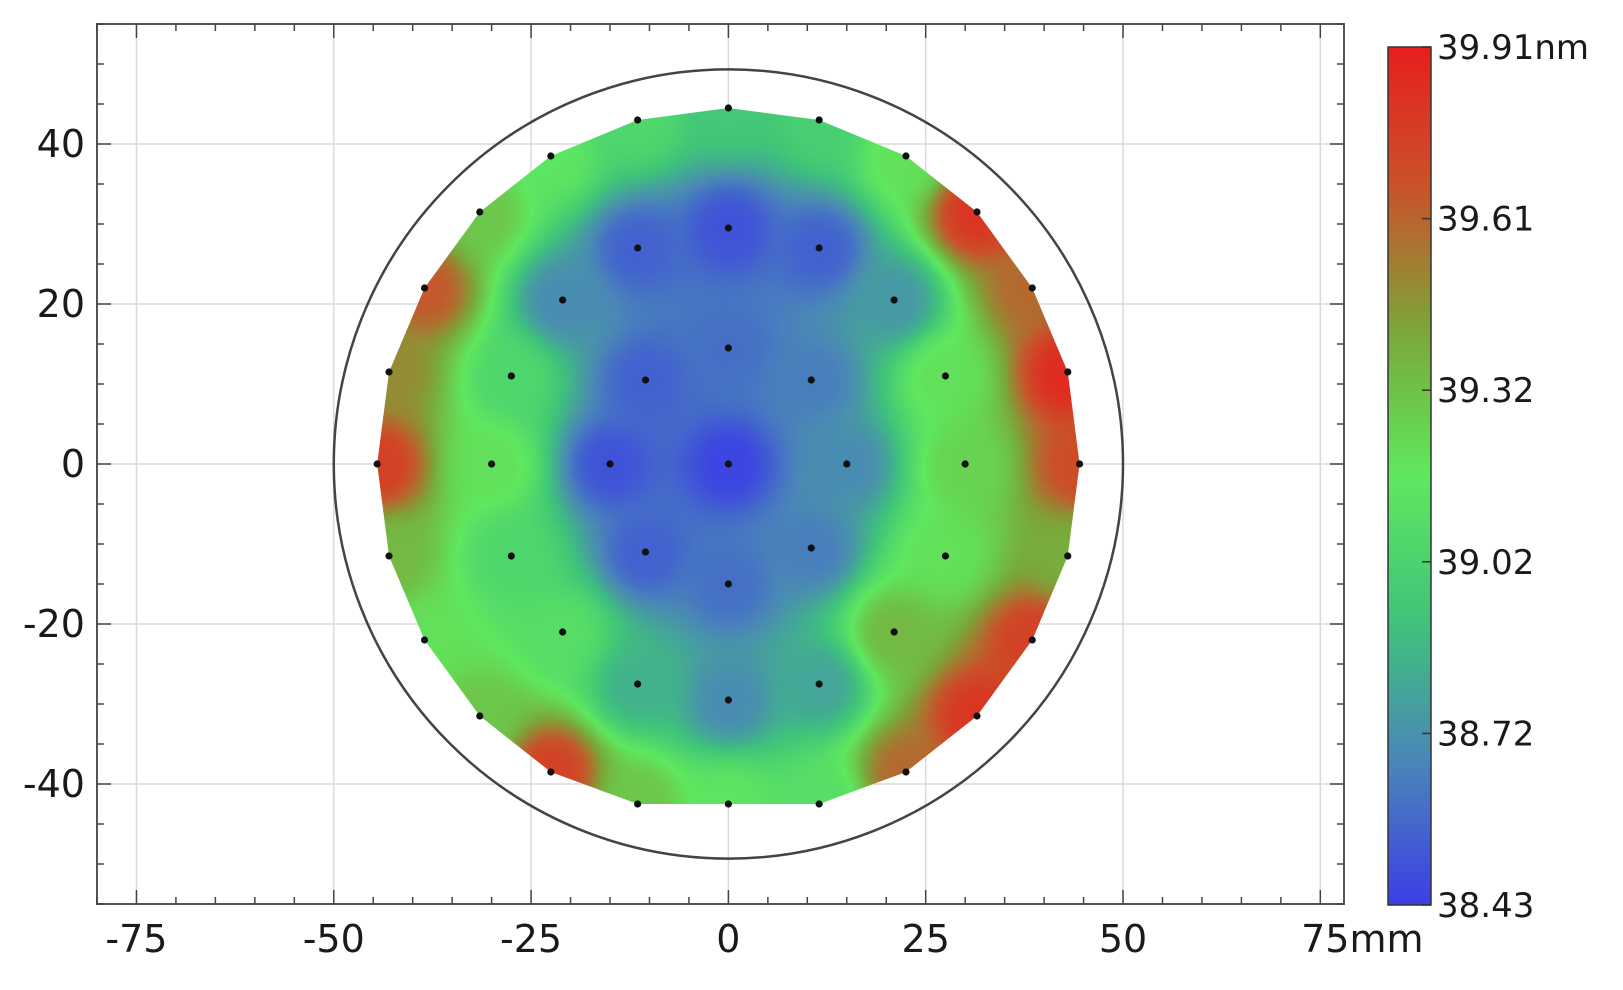  What do you see at coordinates (1485, 563) in the screenshot?
I see `colorbar-label: 39.02` at bounding box center [1485, 563].